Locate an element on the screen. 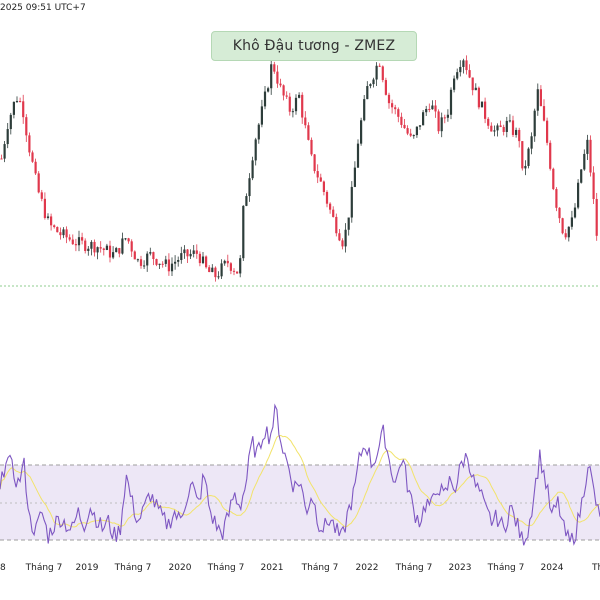  chart-title: Khô Đậu tương - ZMEZ is located at coordinates (314, 46).